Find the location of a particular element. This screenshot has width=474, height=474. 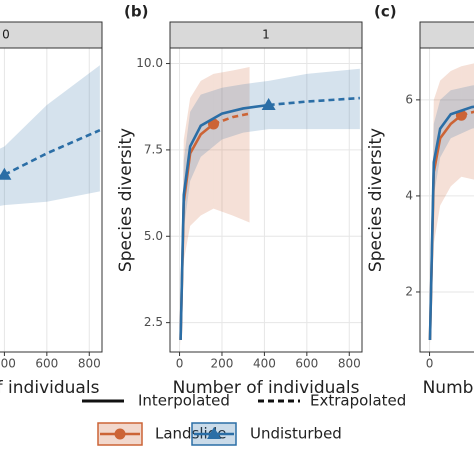

y-tick-label: 2 is located at coordinates (409, 291).